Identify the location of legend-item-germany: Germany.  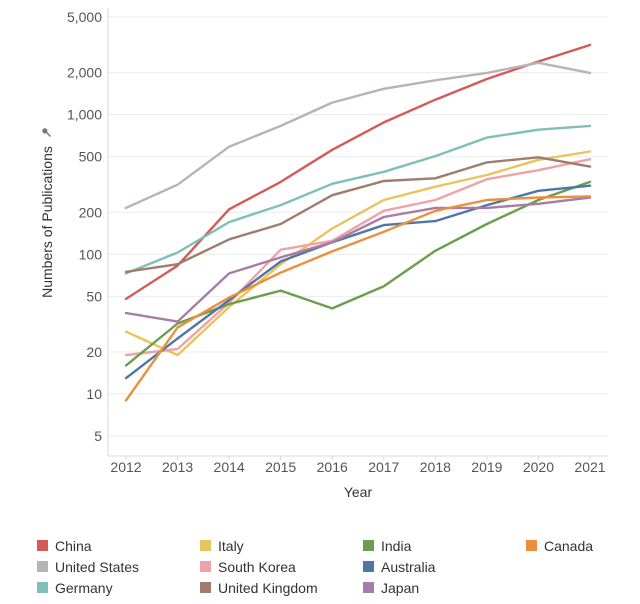
(75, 588).